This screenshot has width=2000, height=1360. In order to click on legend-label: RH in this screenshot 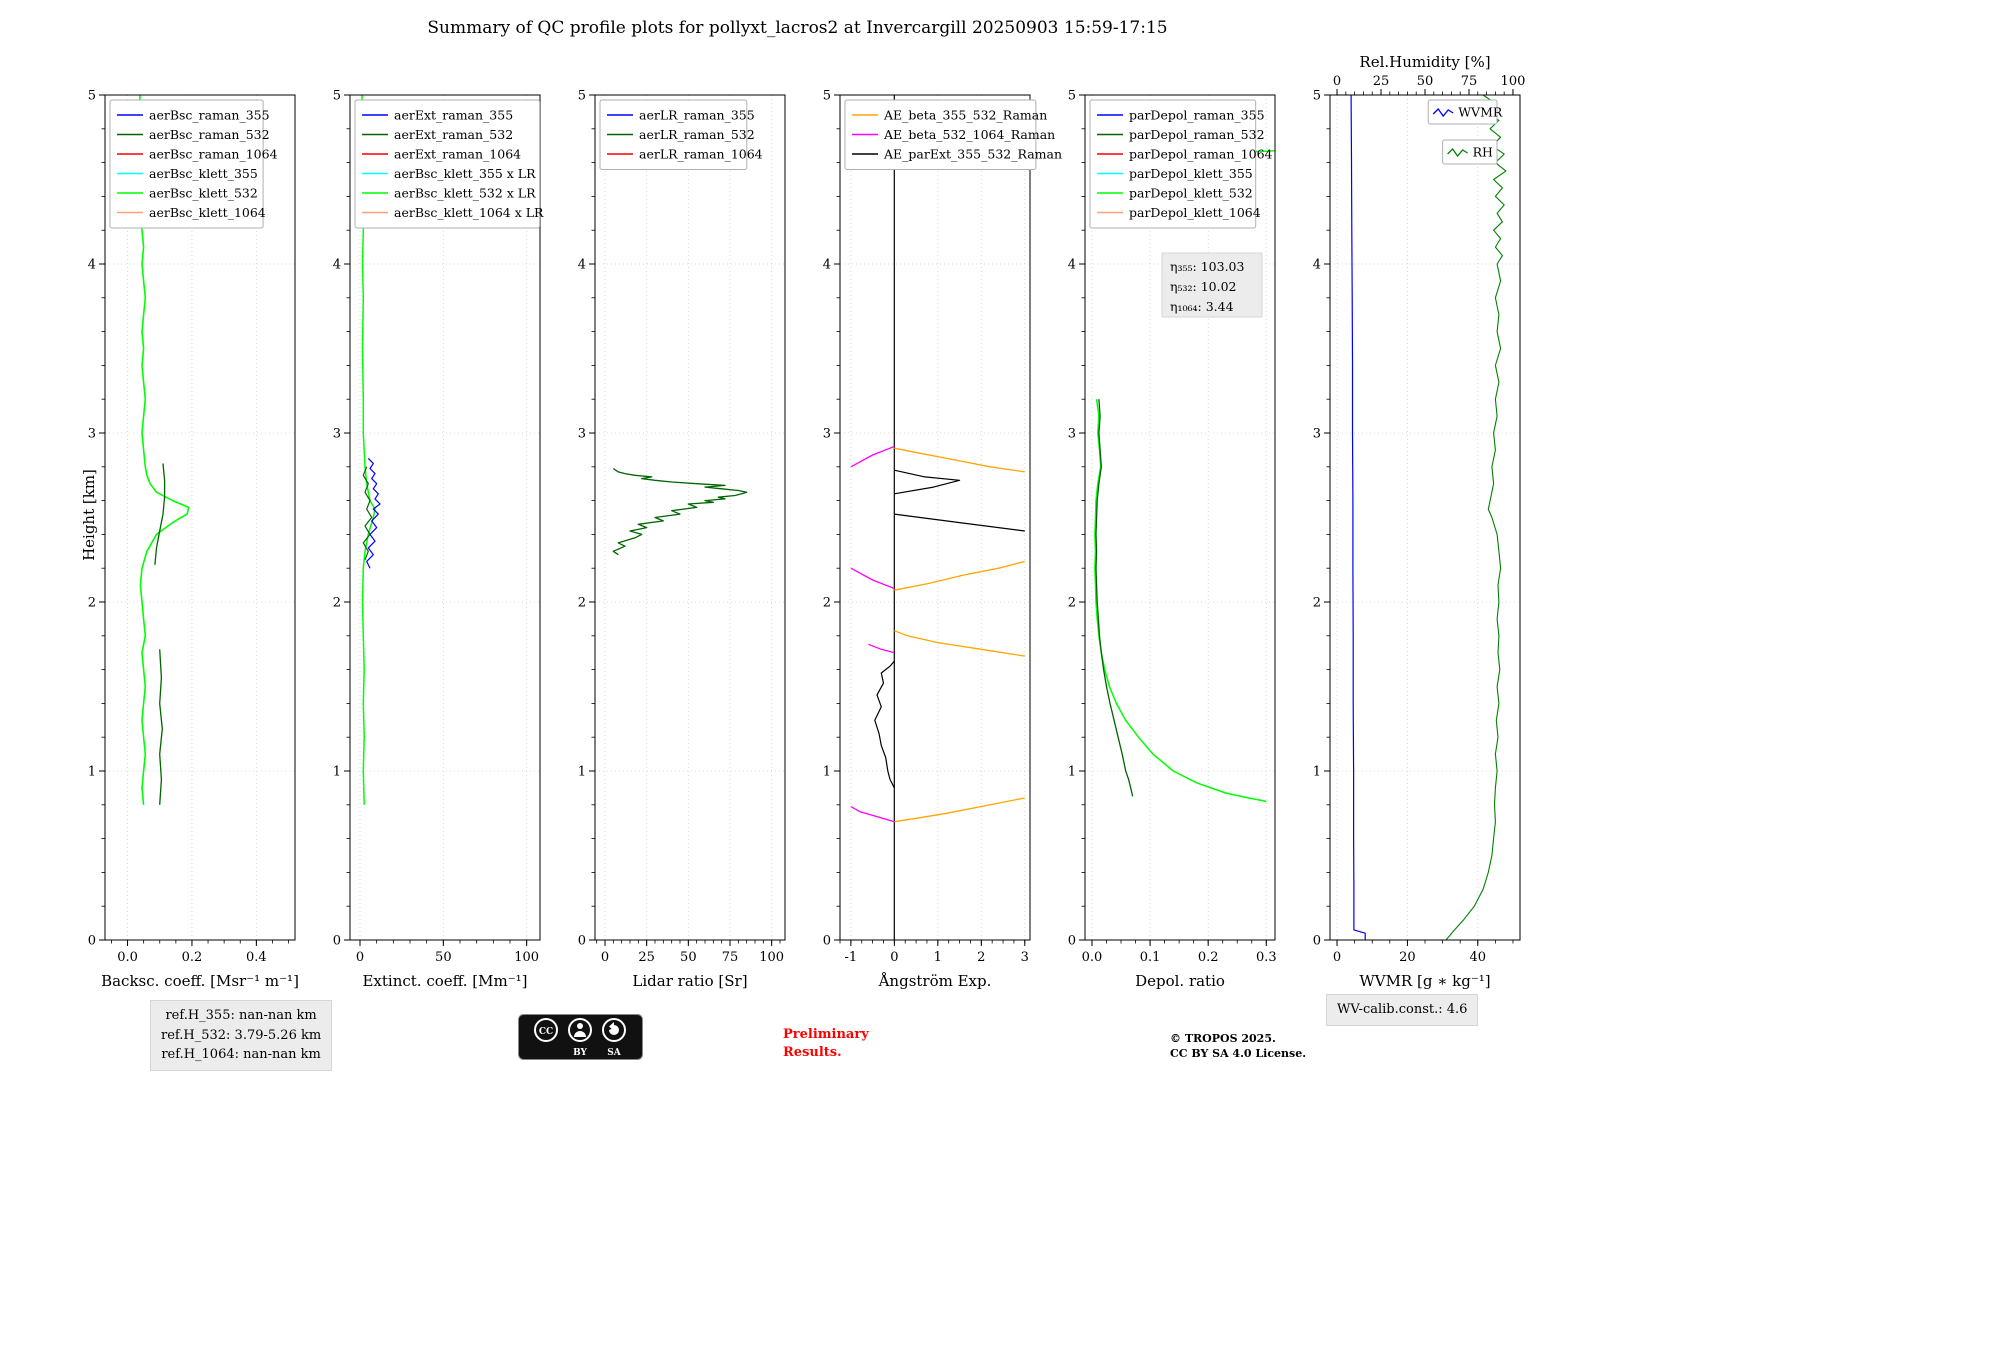, I will do `click(1483, 152)`.